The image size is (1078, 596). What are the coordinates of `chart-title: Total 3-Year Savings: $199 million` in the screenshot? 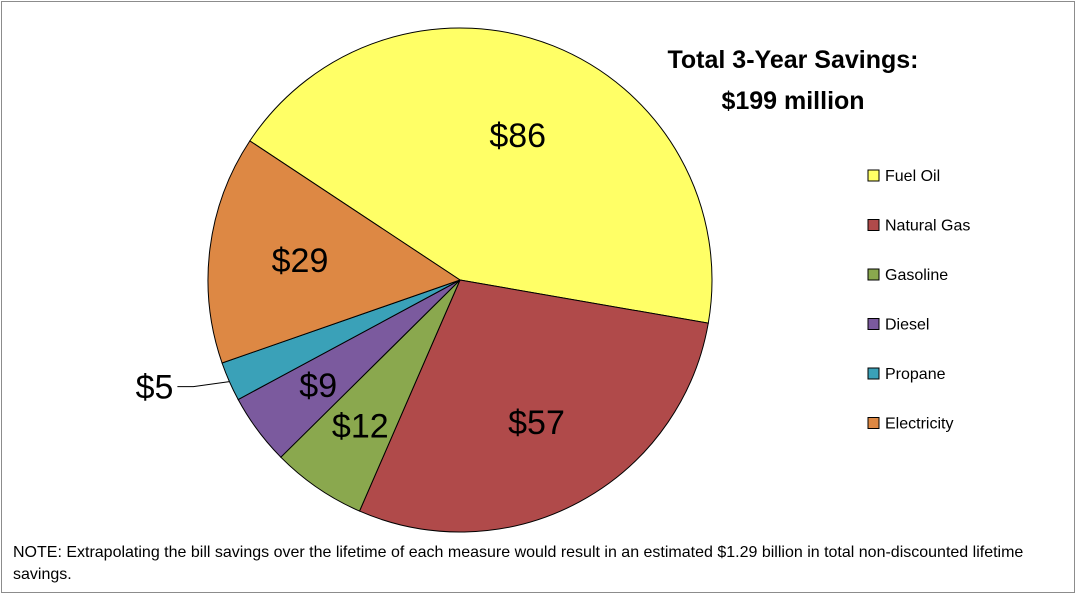 It's located at (792, 80).